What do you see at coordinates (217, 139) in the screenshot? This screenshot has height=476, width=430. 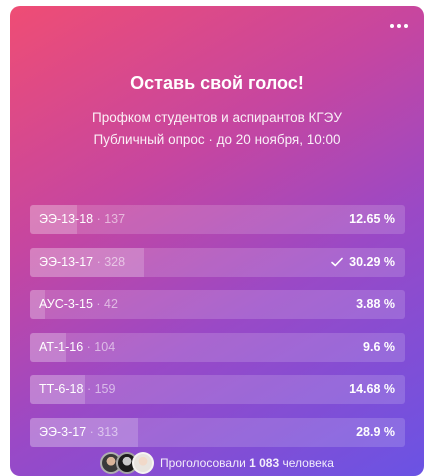 I see `poll-meta: Публичный опрос · до 20 ноября, 10:00` at bounding box center [217, 139].